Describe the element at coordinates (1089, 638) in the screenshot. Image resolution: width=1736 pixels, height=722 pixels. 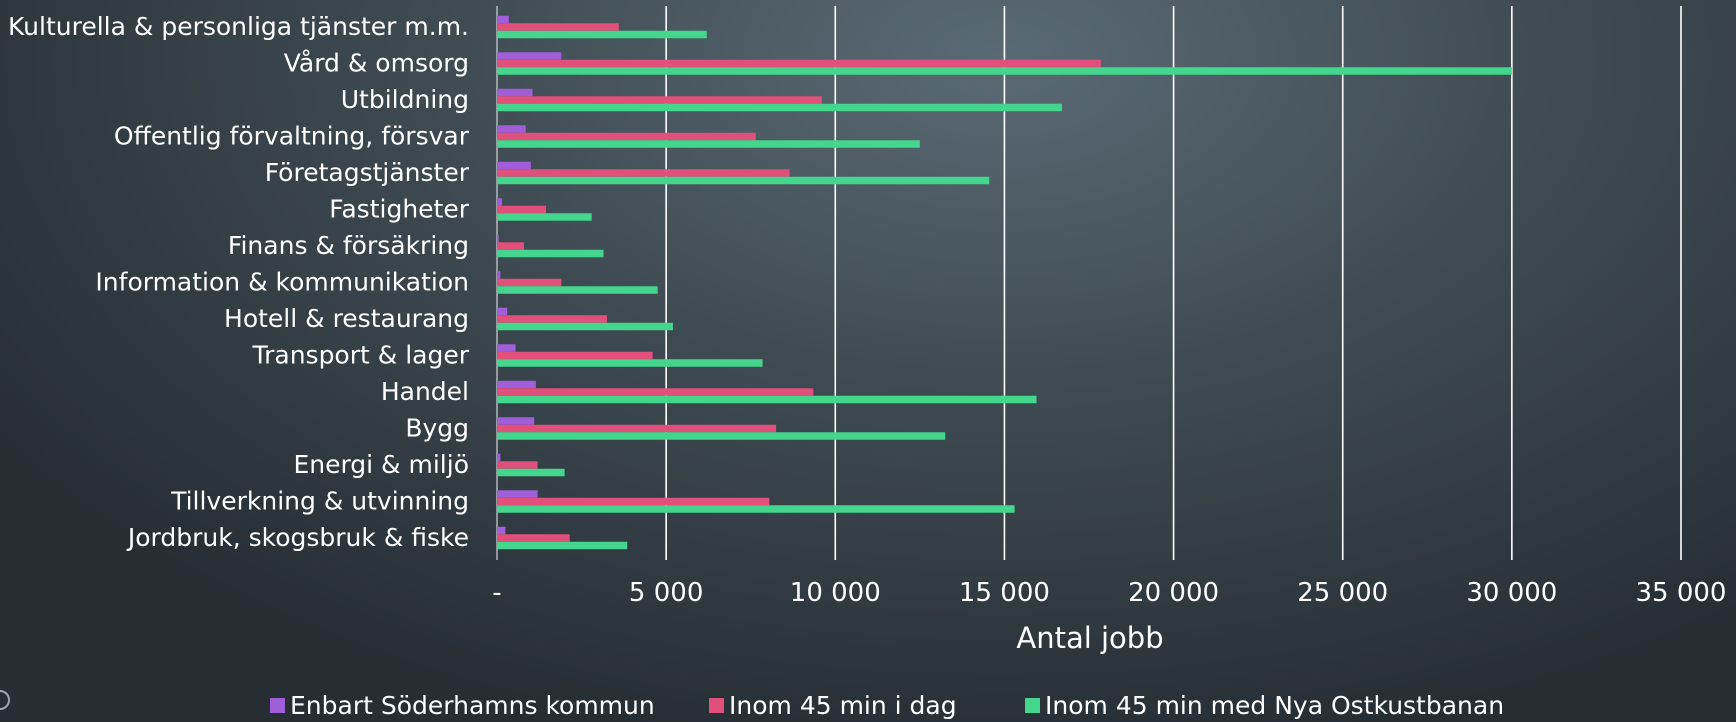
I see `x-axis-title: Antal jobb` at that location.